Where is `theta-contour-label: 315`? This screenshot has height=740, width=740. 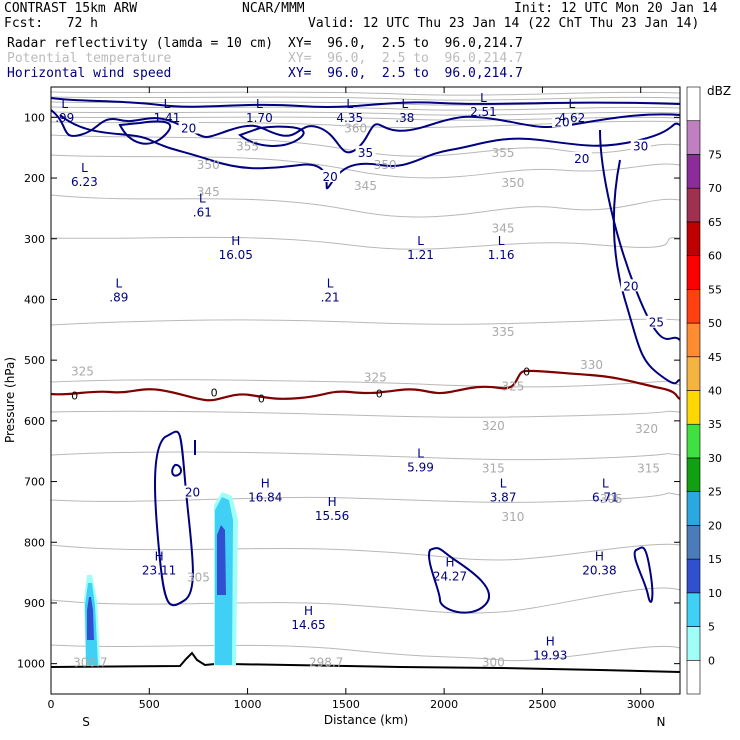
theta-contour-label: 315 is located at coordinates (648, 468).